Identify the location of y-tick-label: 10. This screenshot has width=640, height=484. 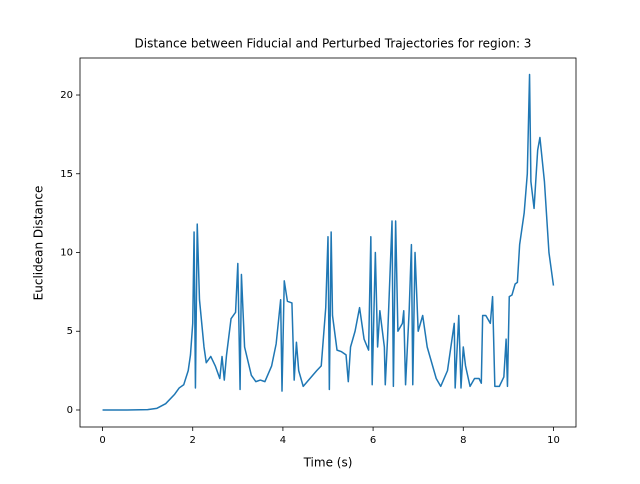
(66, 253).